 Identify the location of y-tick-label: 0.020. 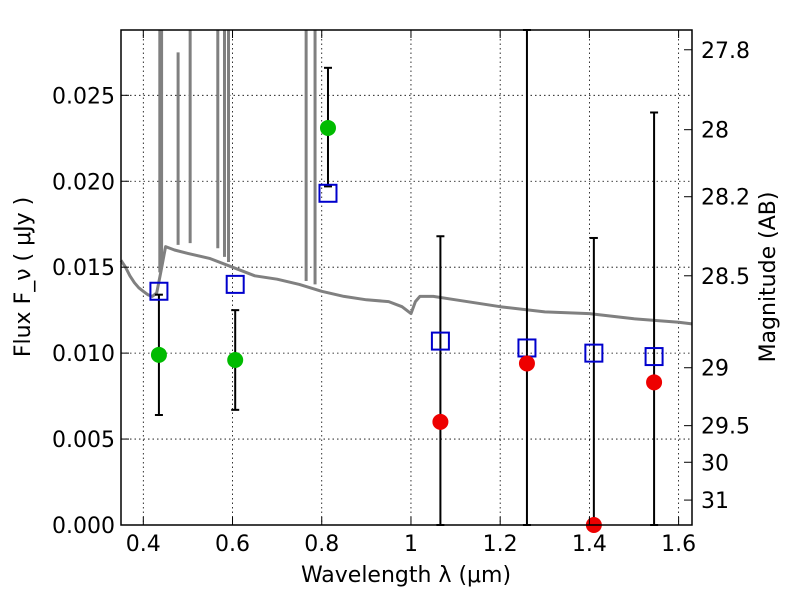
(83, 182).